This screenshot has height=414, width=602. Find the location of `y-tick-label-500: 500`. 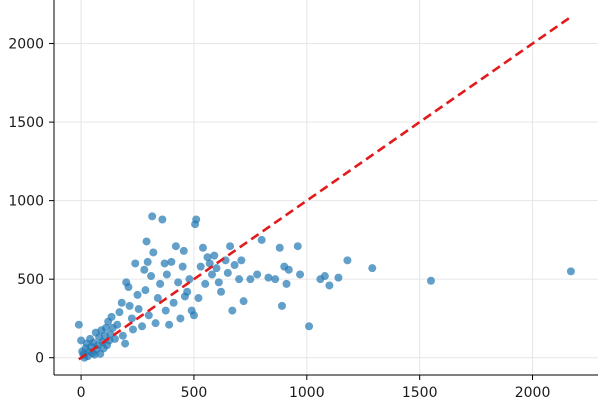

y-tick-label-500: 500 is located at coordinates (30, 280).